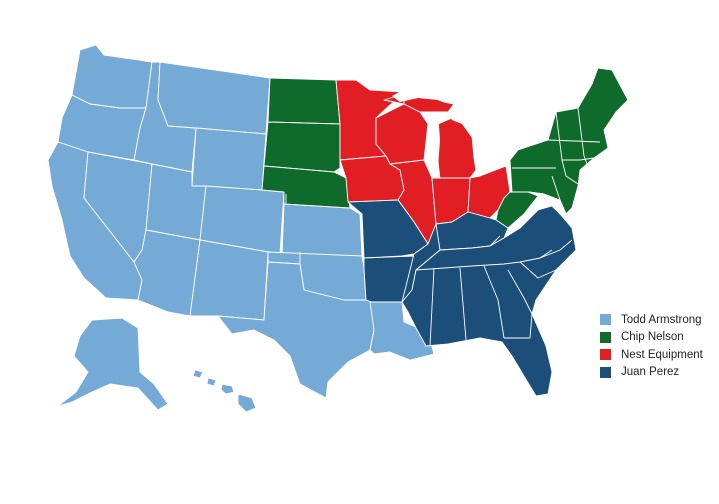  What do you see at coordinates (662, 354) in the screenshot?
I see `legend-label-nest-equipment: Nest Equipment` at bounding box center [662, 354].